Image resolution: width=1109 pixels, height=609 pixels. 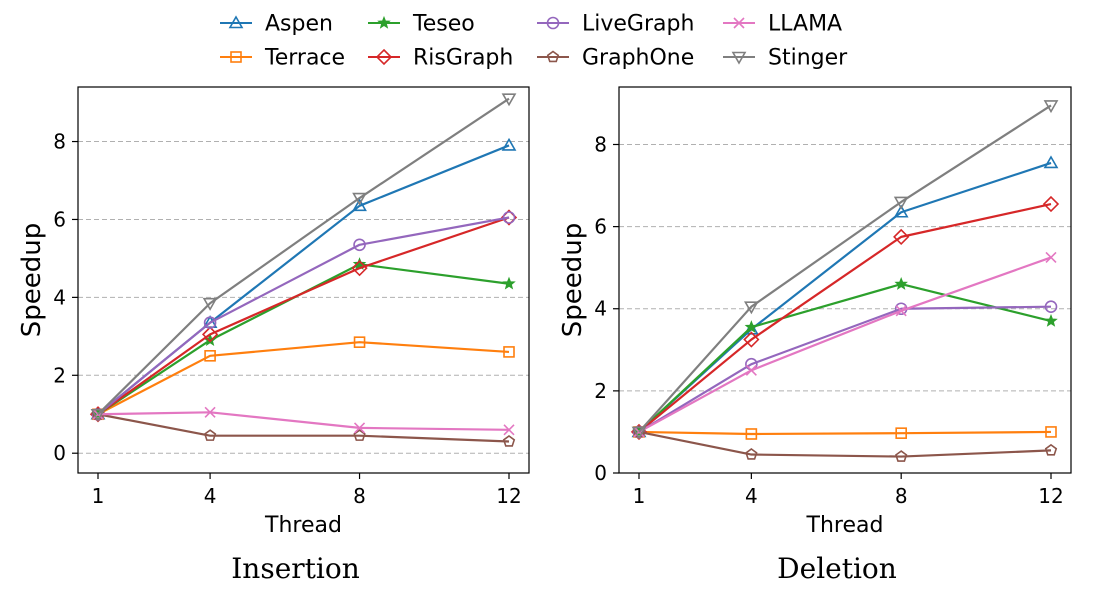 What do you see at coordinates (638, 24) in the screenshot?
I see `legend-label-livegraph: LiveGraph` at bounding box center [638, 24].